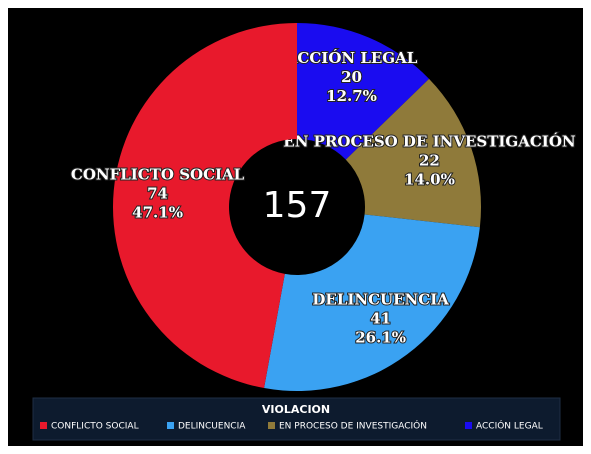 Image resolution: width=591 pixels, height=454 pixels. What do you see at coordinates (380, 337) in the screenshot?
I see `slice-percent: 26.1%` at bounding box center [380, 337].